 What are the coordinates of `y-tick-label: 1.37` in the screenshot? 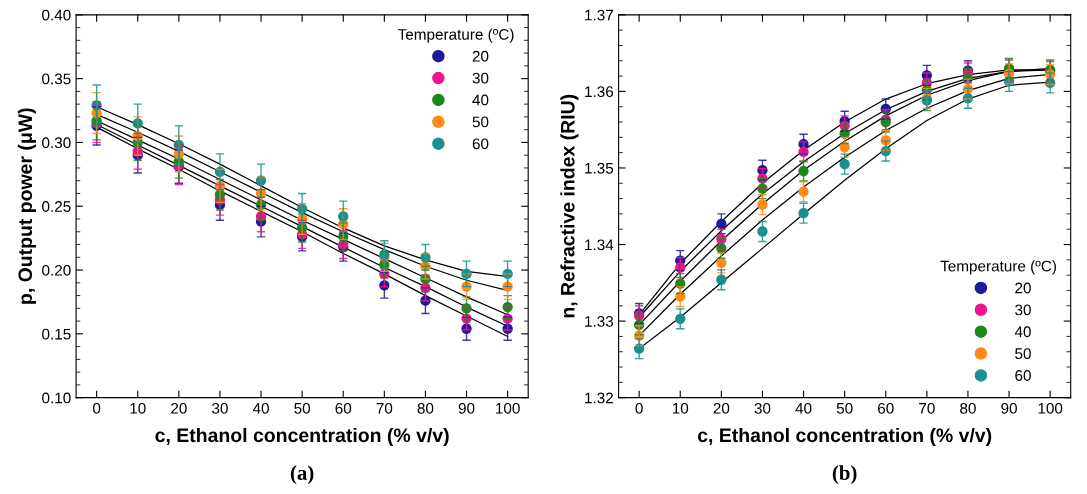 It's located at (599, 15).